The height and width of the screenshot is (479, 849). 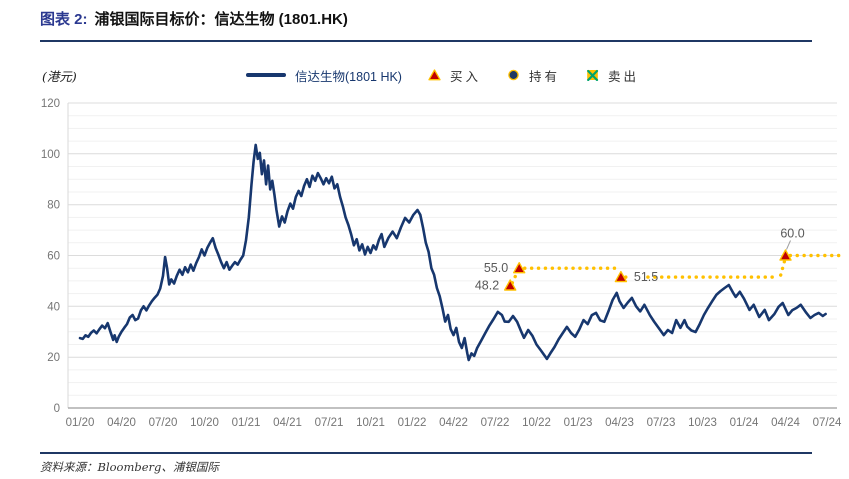 I want to click on figure-number: 图表 2:, so click(x=64, y=19).